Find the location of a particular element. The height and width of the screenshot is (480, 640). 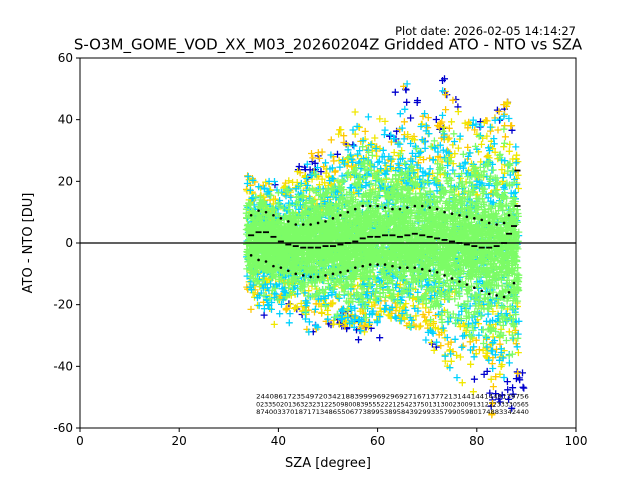

y-tick-label: 0 is located at coordinates (69, 243).